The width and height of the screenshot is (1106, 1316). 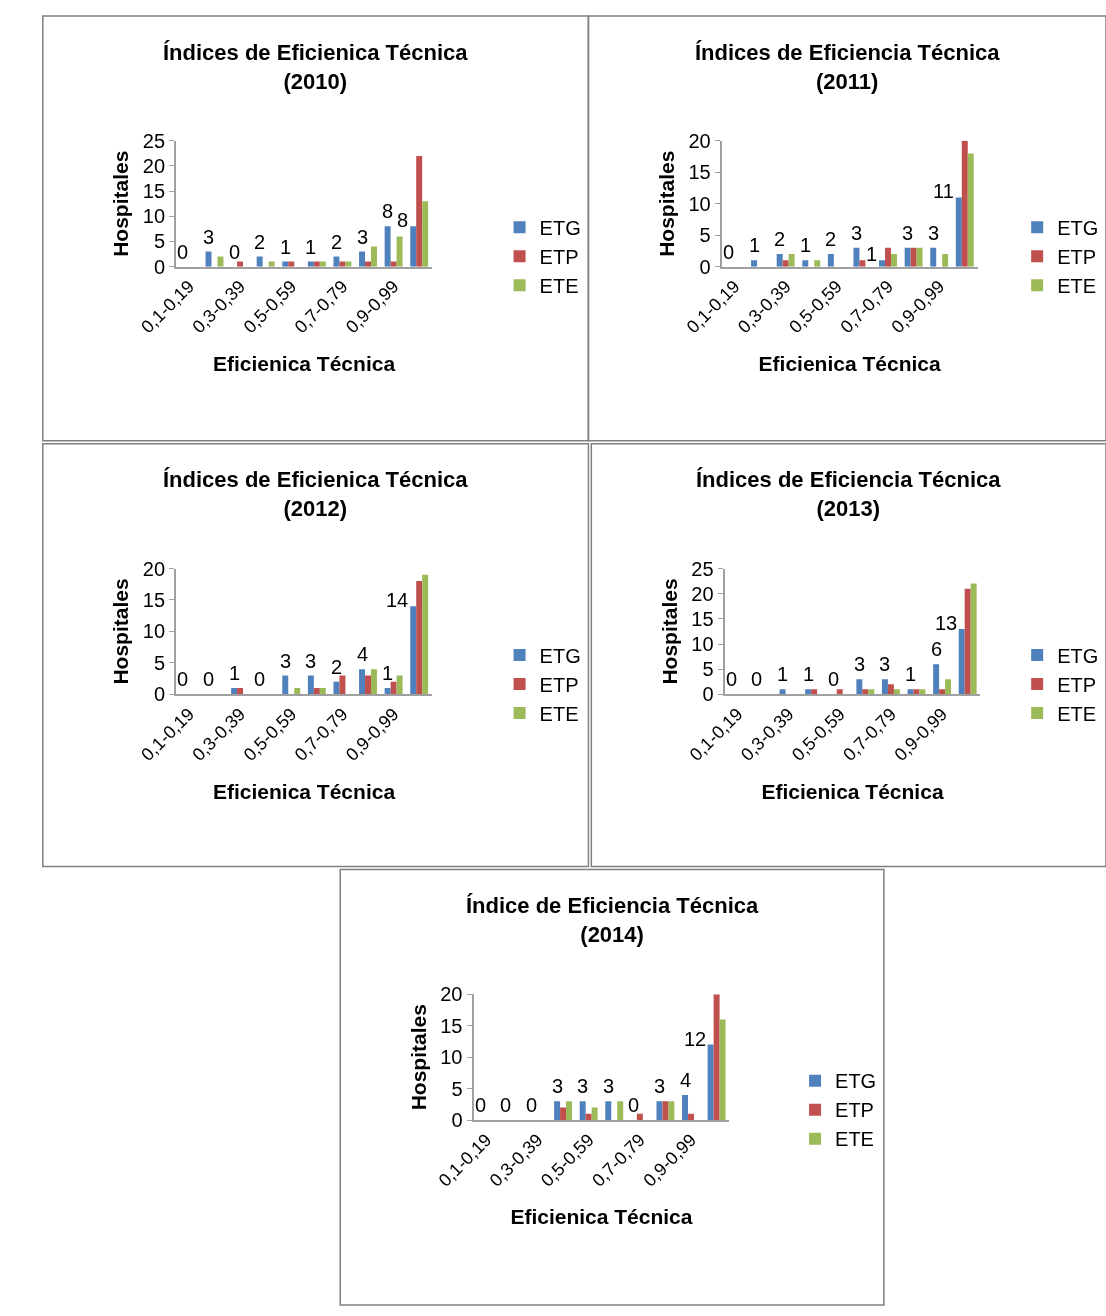 What do you see at coordinates (159, 694) in the screenshot?
I see `y-tick-label: 0` at bounding box center [159, 694].